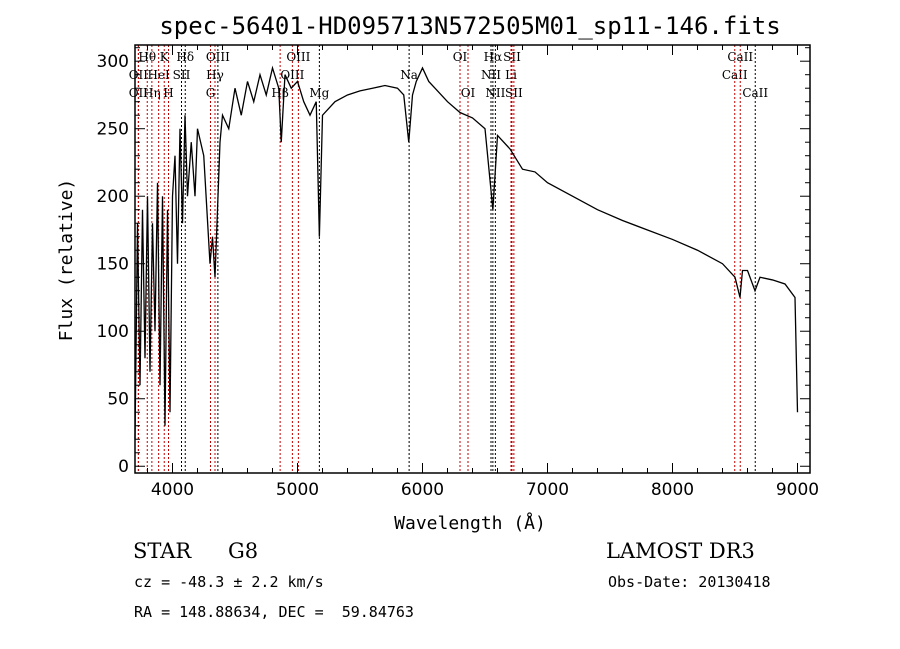 The width and height of the screenshot is (900, 649). I want to click on obs-date: Obs-Date: 20130418, so click(689, 582).